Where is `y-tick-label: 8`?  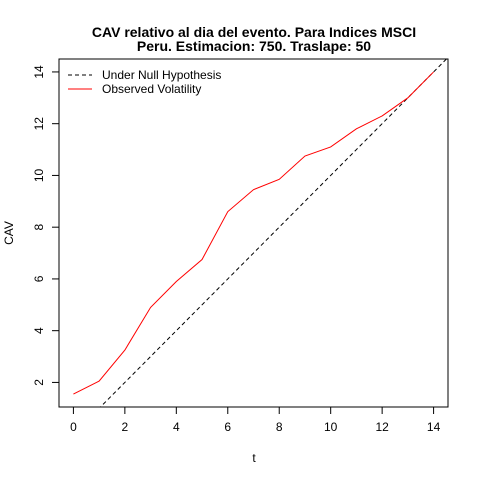
y-tick-label: 8 is located at coordinates (39, 227).